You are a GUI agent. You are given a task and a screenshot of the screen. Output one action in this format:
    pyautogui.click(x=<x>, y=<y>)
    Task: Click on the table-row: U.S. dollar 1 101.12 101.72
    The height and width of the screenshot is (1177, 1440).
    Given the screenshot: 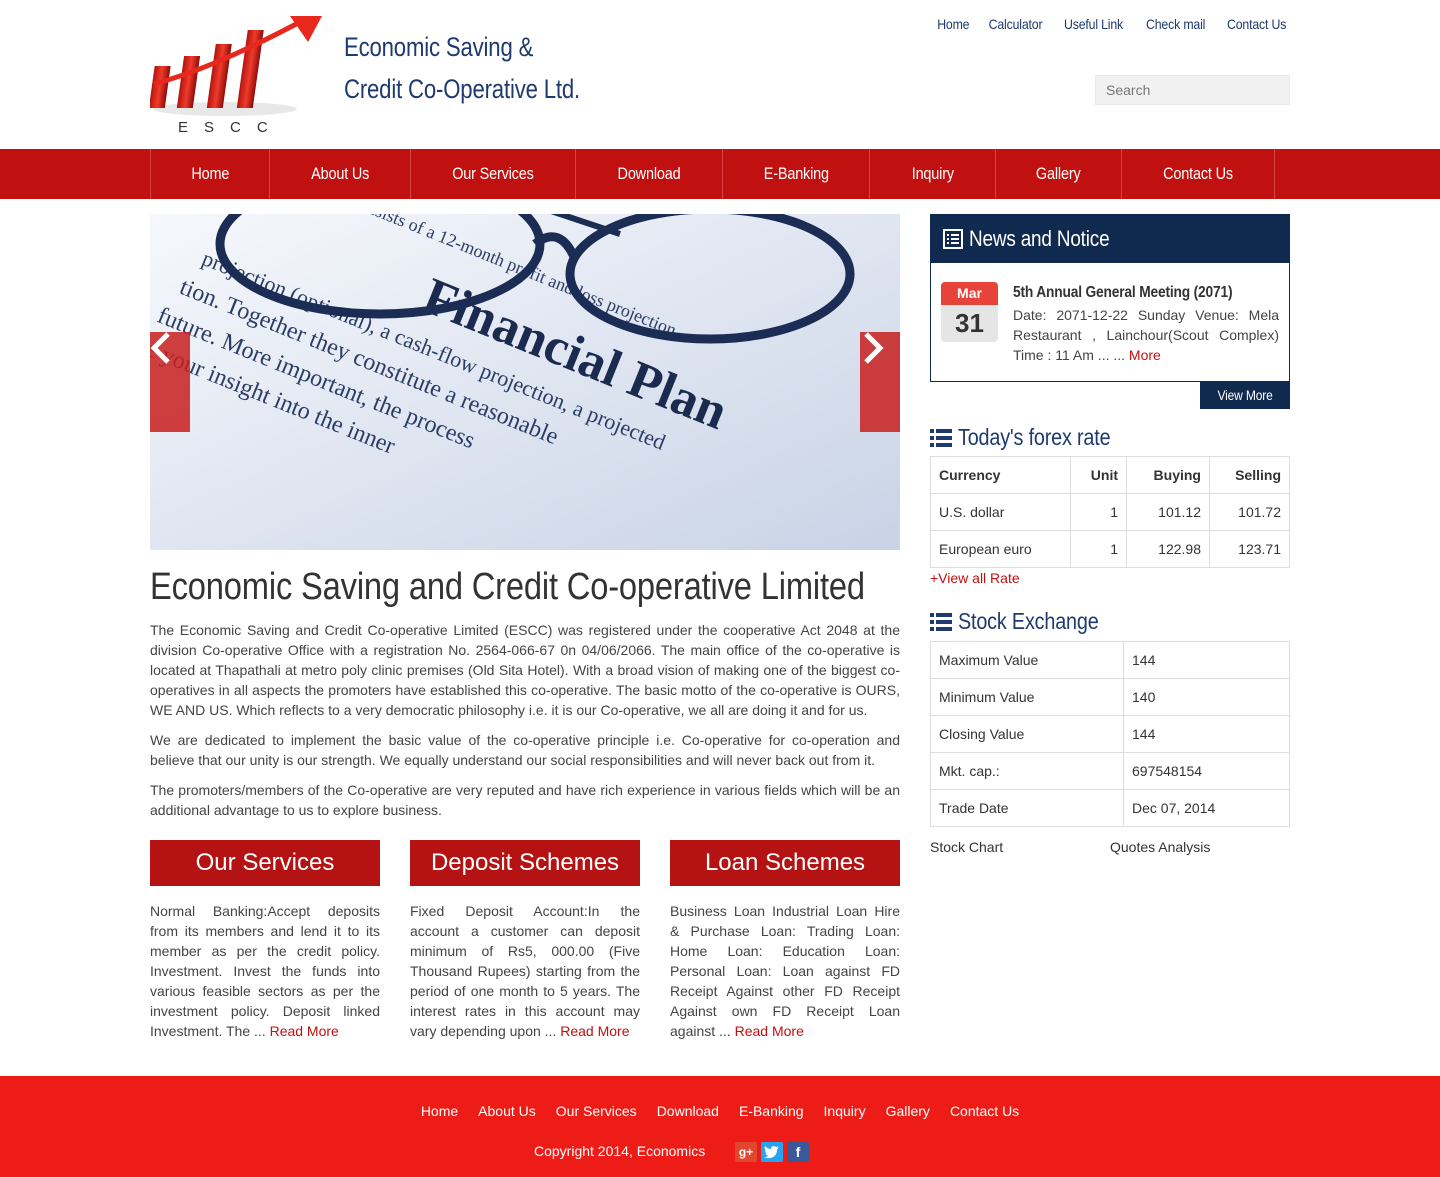 What is the action you would take?
    pyautogui.click(x=1110, y=512)
    